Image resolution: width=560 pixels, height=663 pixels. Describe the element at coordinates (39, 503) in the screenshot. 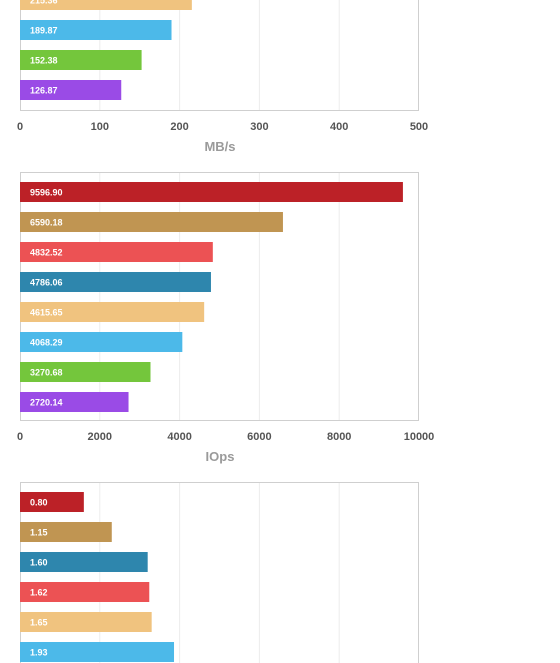

I see `bar-value-label-2-0: 0.80` at that location.